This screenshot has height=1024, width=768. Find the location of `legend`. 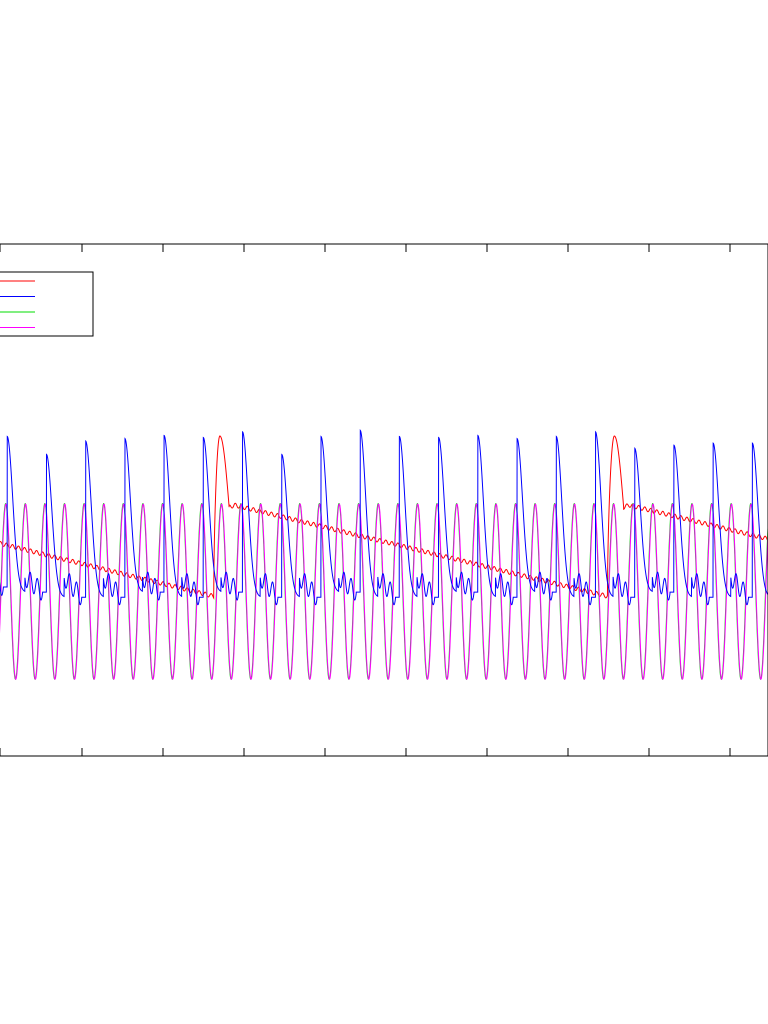

legend is located at coordinates (47, 304).